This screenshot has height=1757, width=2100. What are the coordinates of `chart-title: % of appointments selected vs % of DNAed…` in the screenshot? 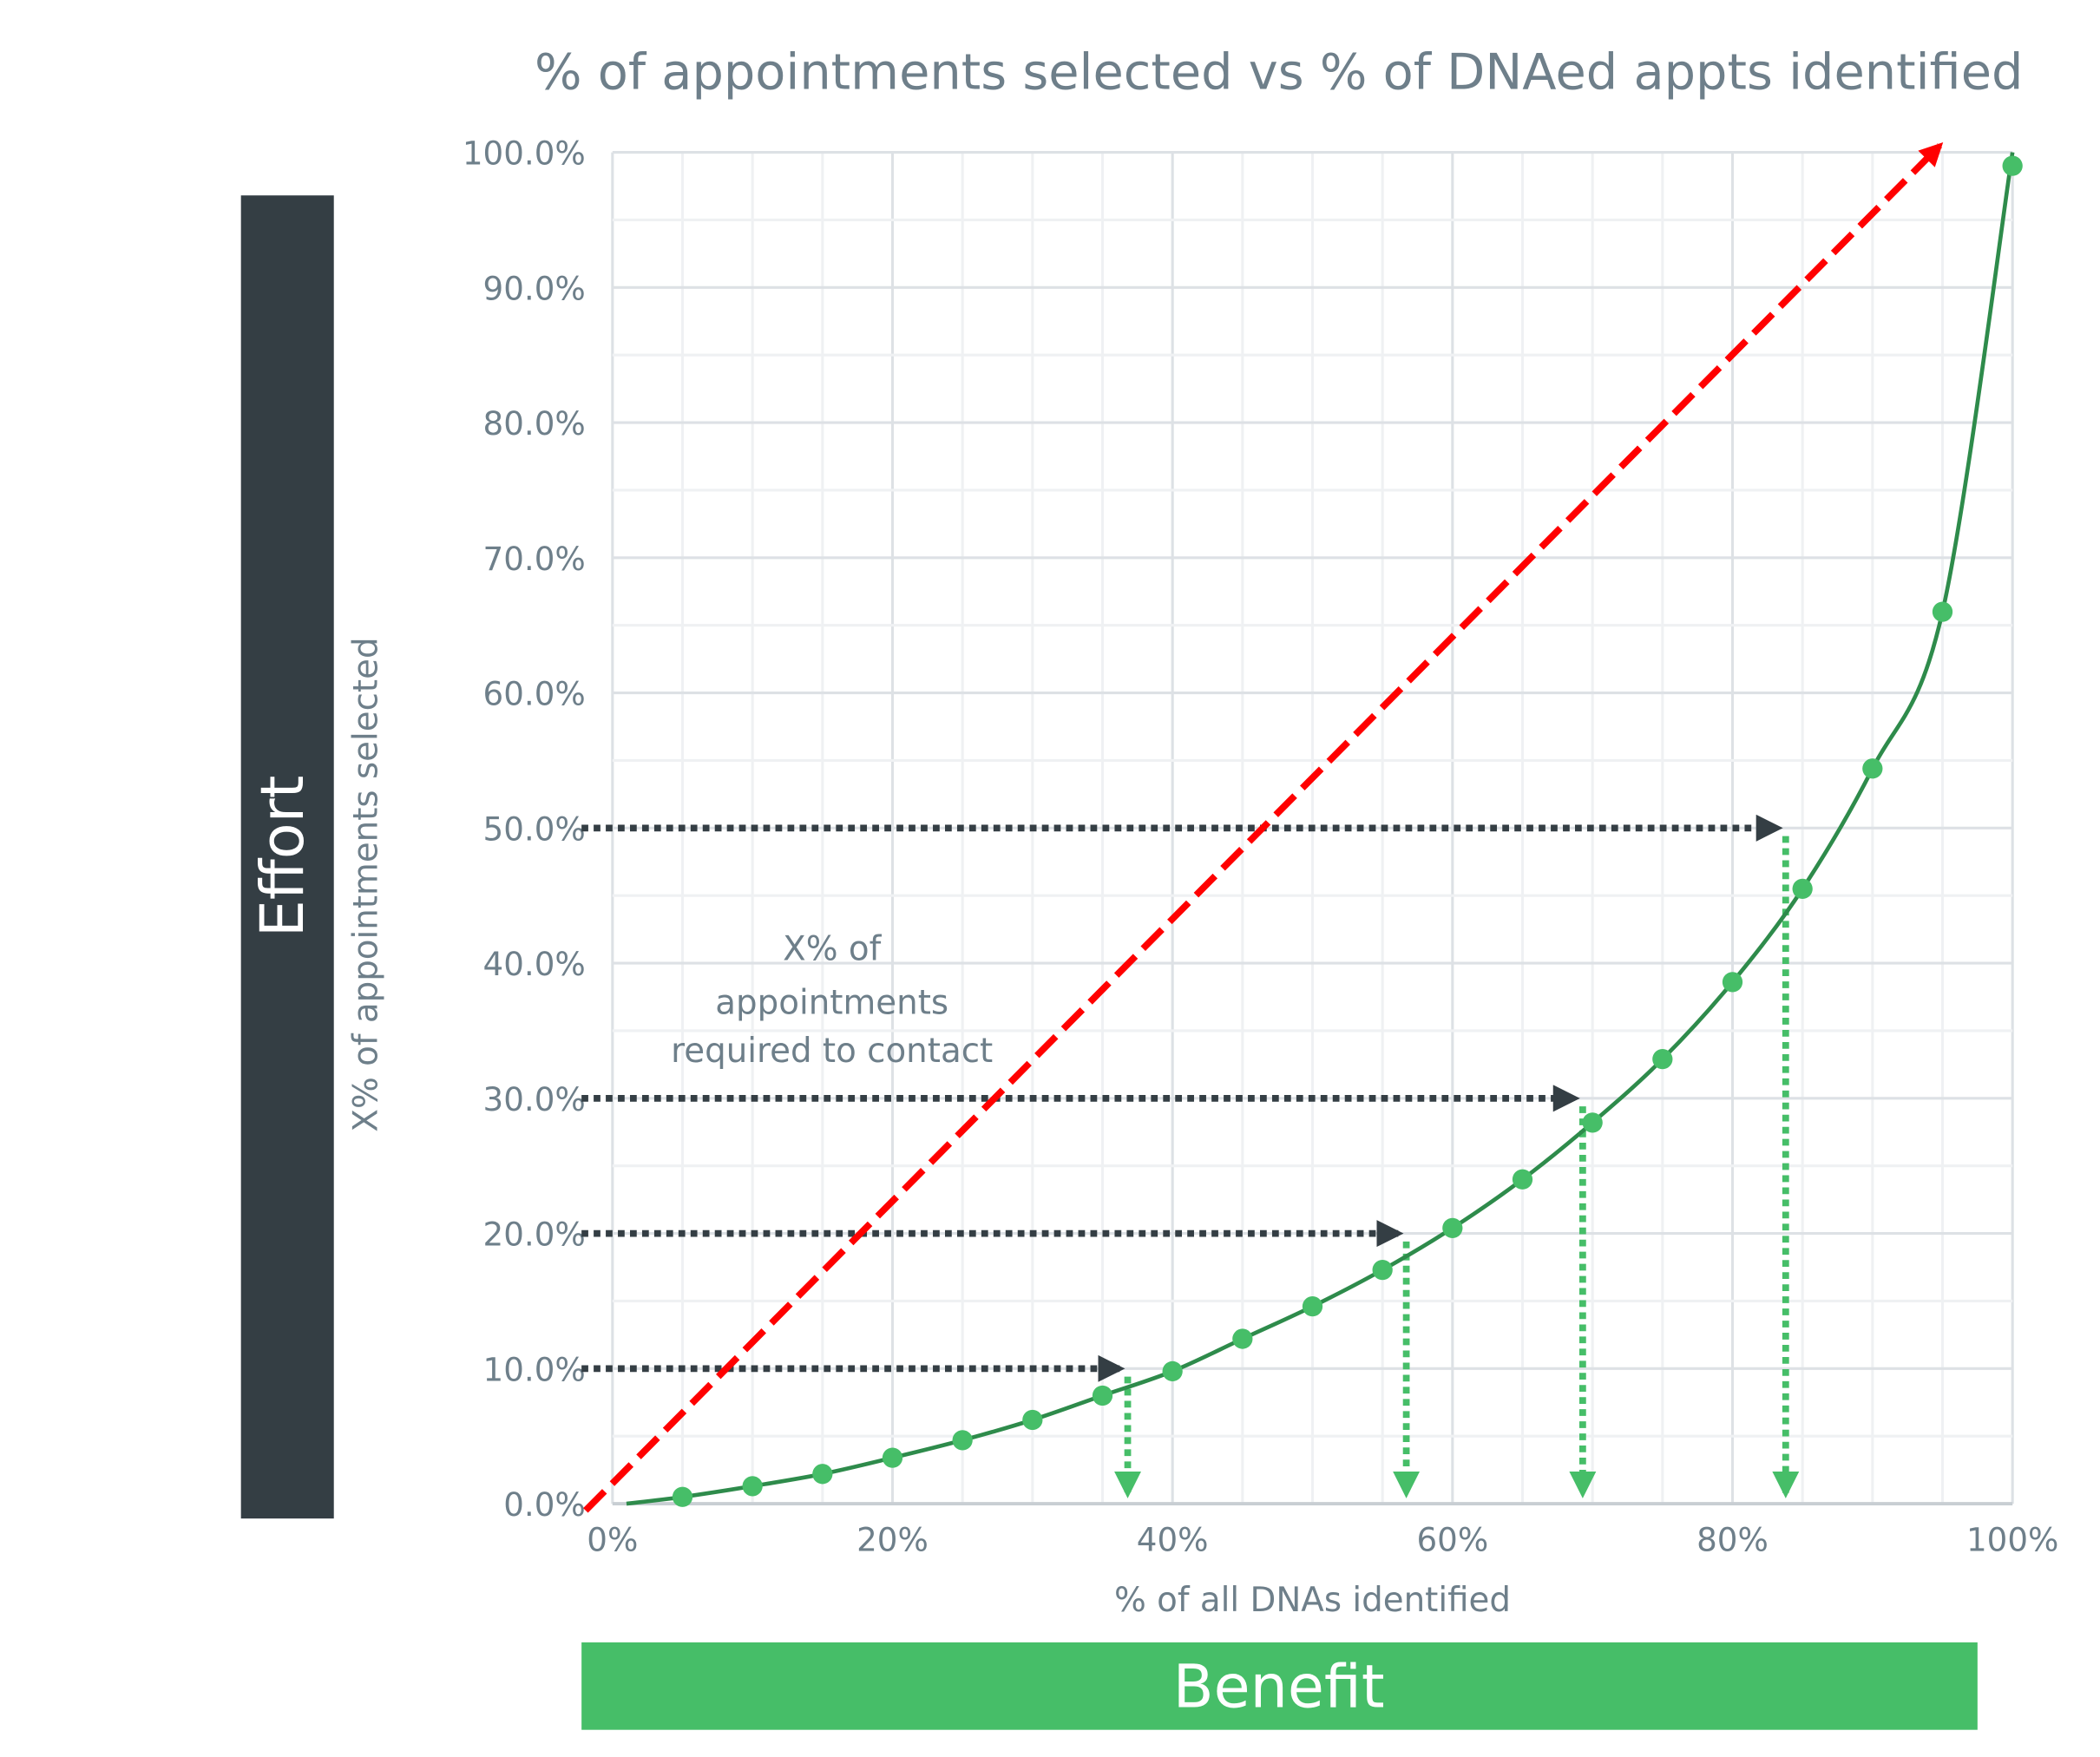 It's located at (1279, 72).